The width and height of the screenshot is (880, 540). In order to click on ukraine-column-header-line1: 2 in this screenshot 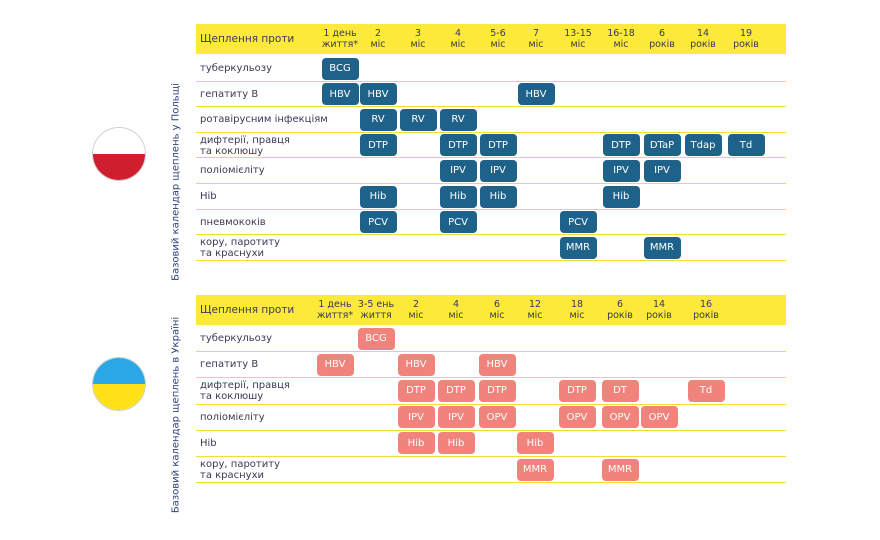, I will do `click(416, 304)`.